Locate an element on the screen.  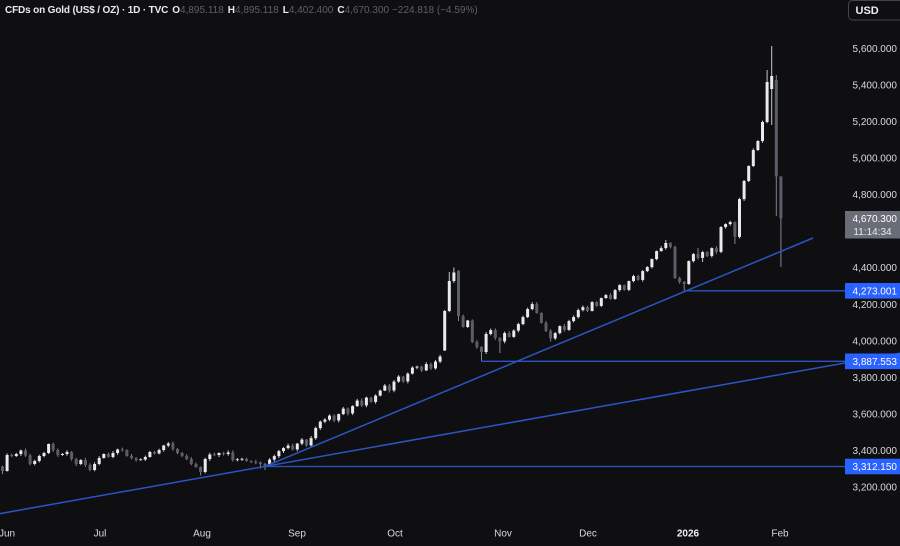
svg-text: 5,000.000 is located at coordinates (875, 159).